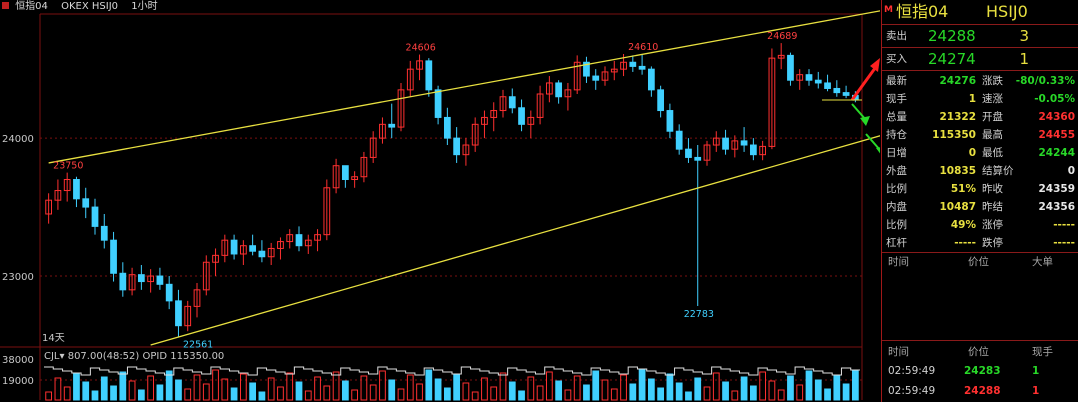 The height and width of the screenshot is (402, 1078). What do you see at coordinates (18, 381) in the screenshot?
I see `volume-tick-label: 19000` at bounding box center [18, 381].